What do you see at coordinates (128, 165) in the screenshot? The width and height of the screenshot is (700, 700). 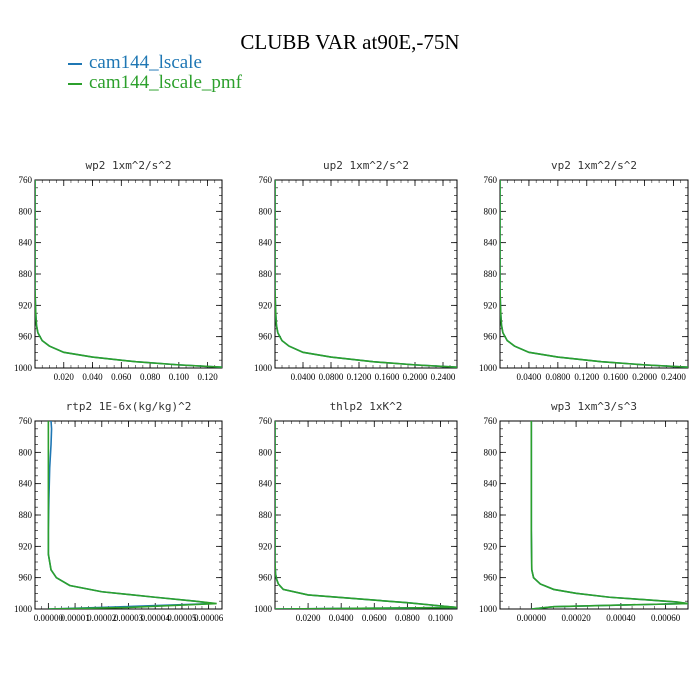 I see `subplot-title: wp2 1xm^2/s^2` at bounding box center [128, 165].